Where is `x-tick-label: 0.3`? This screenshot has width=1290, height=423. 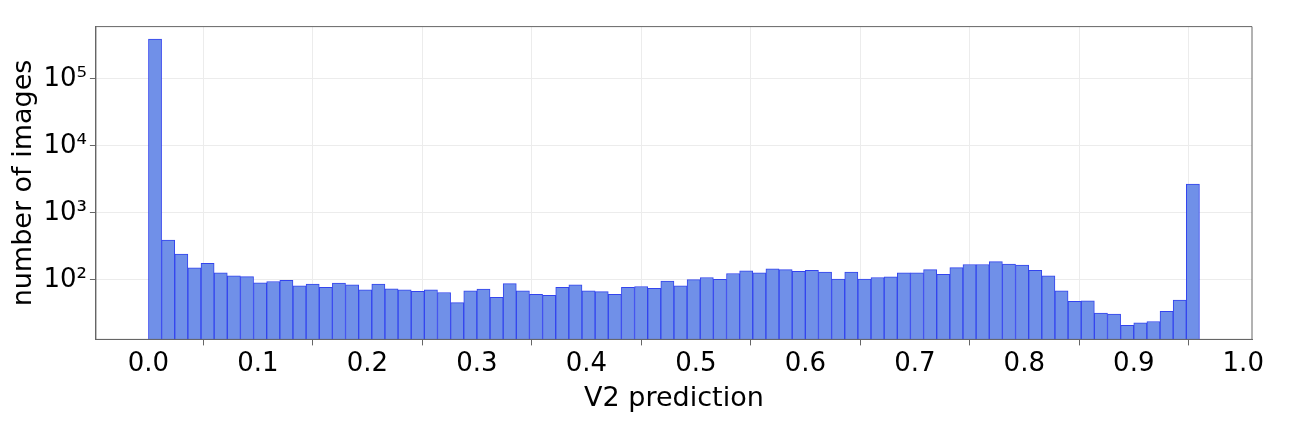
x-tick-label: 0.3 is located at coordinates (477, 361).